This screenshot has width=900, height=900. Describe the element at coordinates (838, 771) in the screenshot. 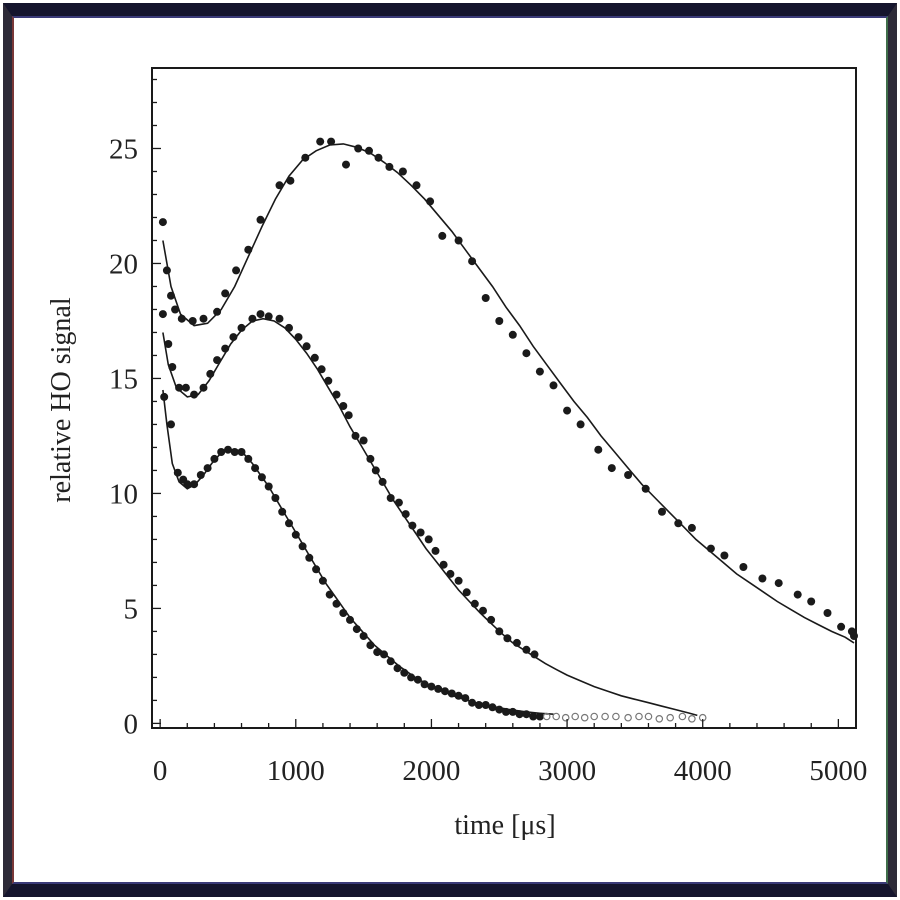

I see `x-tick-label: 5000` at that location.